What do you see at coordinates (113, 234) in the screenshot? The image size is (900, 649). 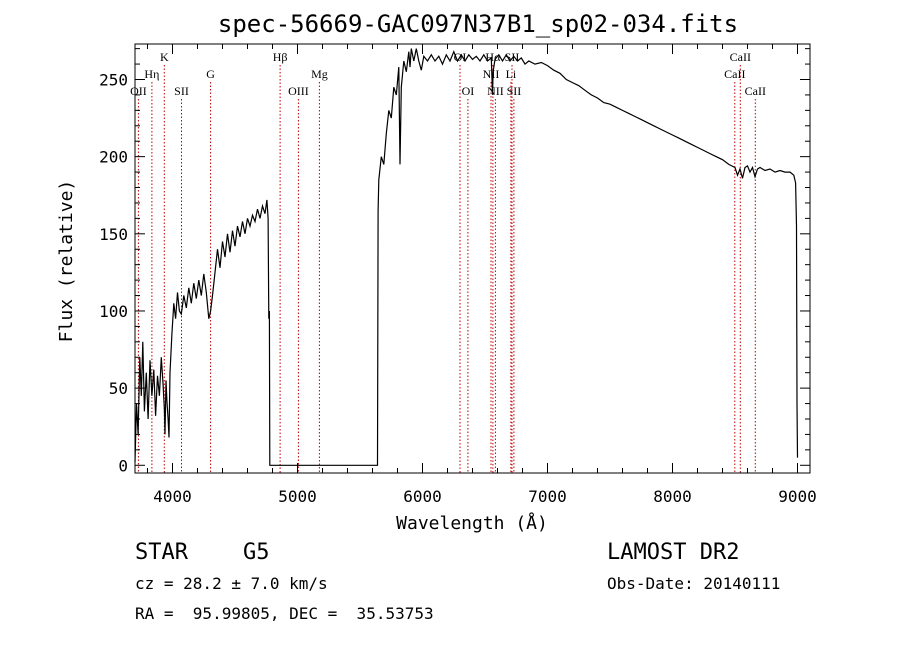 I see `y-tick-label: 150` at bounding box center [113, 234].